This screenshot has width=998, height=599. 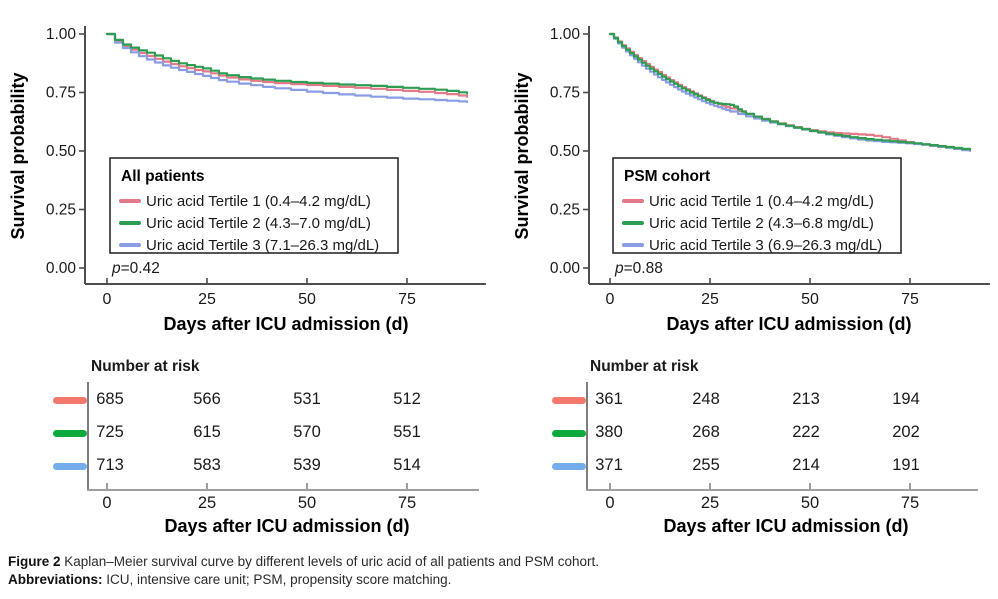 What do you see at coordinates (638, 268) in the screenshot?
I see `p-value: p=0.88` at bounding box center [638, 268].